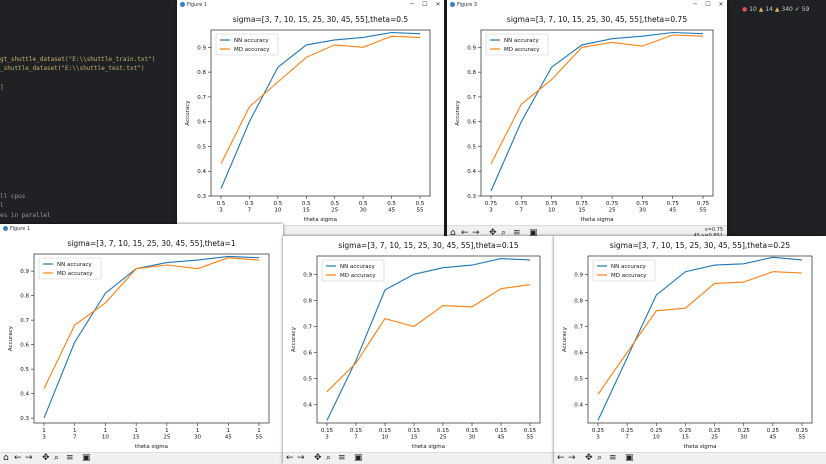 The width and height of the screenshot is (826, 464). What do you see at coordinates (2, 205) in the screenshot?
I see `console-line: l` at bounding box center [2, 205].